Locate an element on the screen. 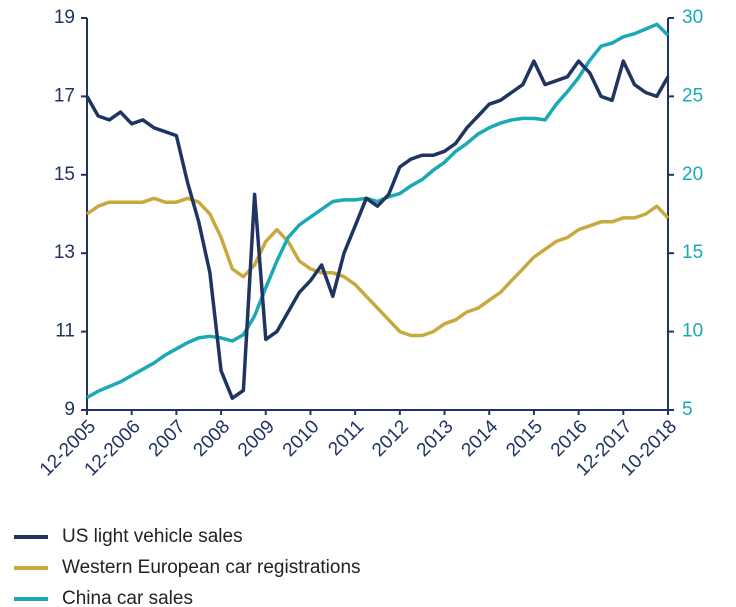 This screenshot has height=607, width=736. y-tick-label: 17 is located at coordinates (64, 95).